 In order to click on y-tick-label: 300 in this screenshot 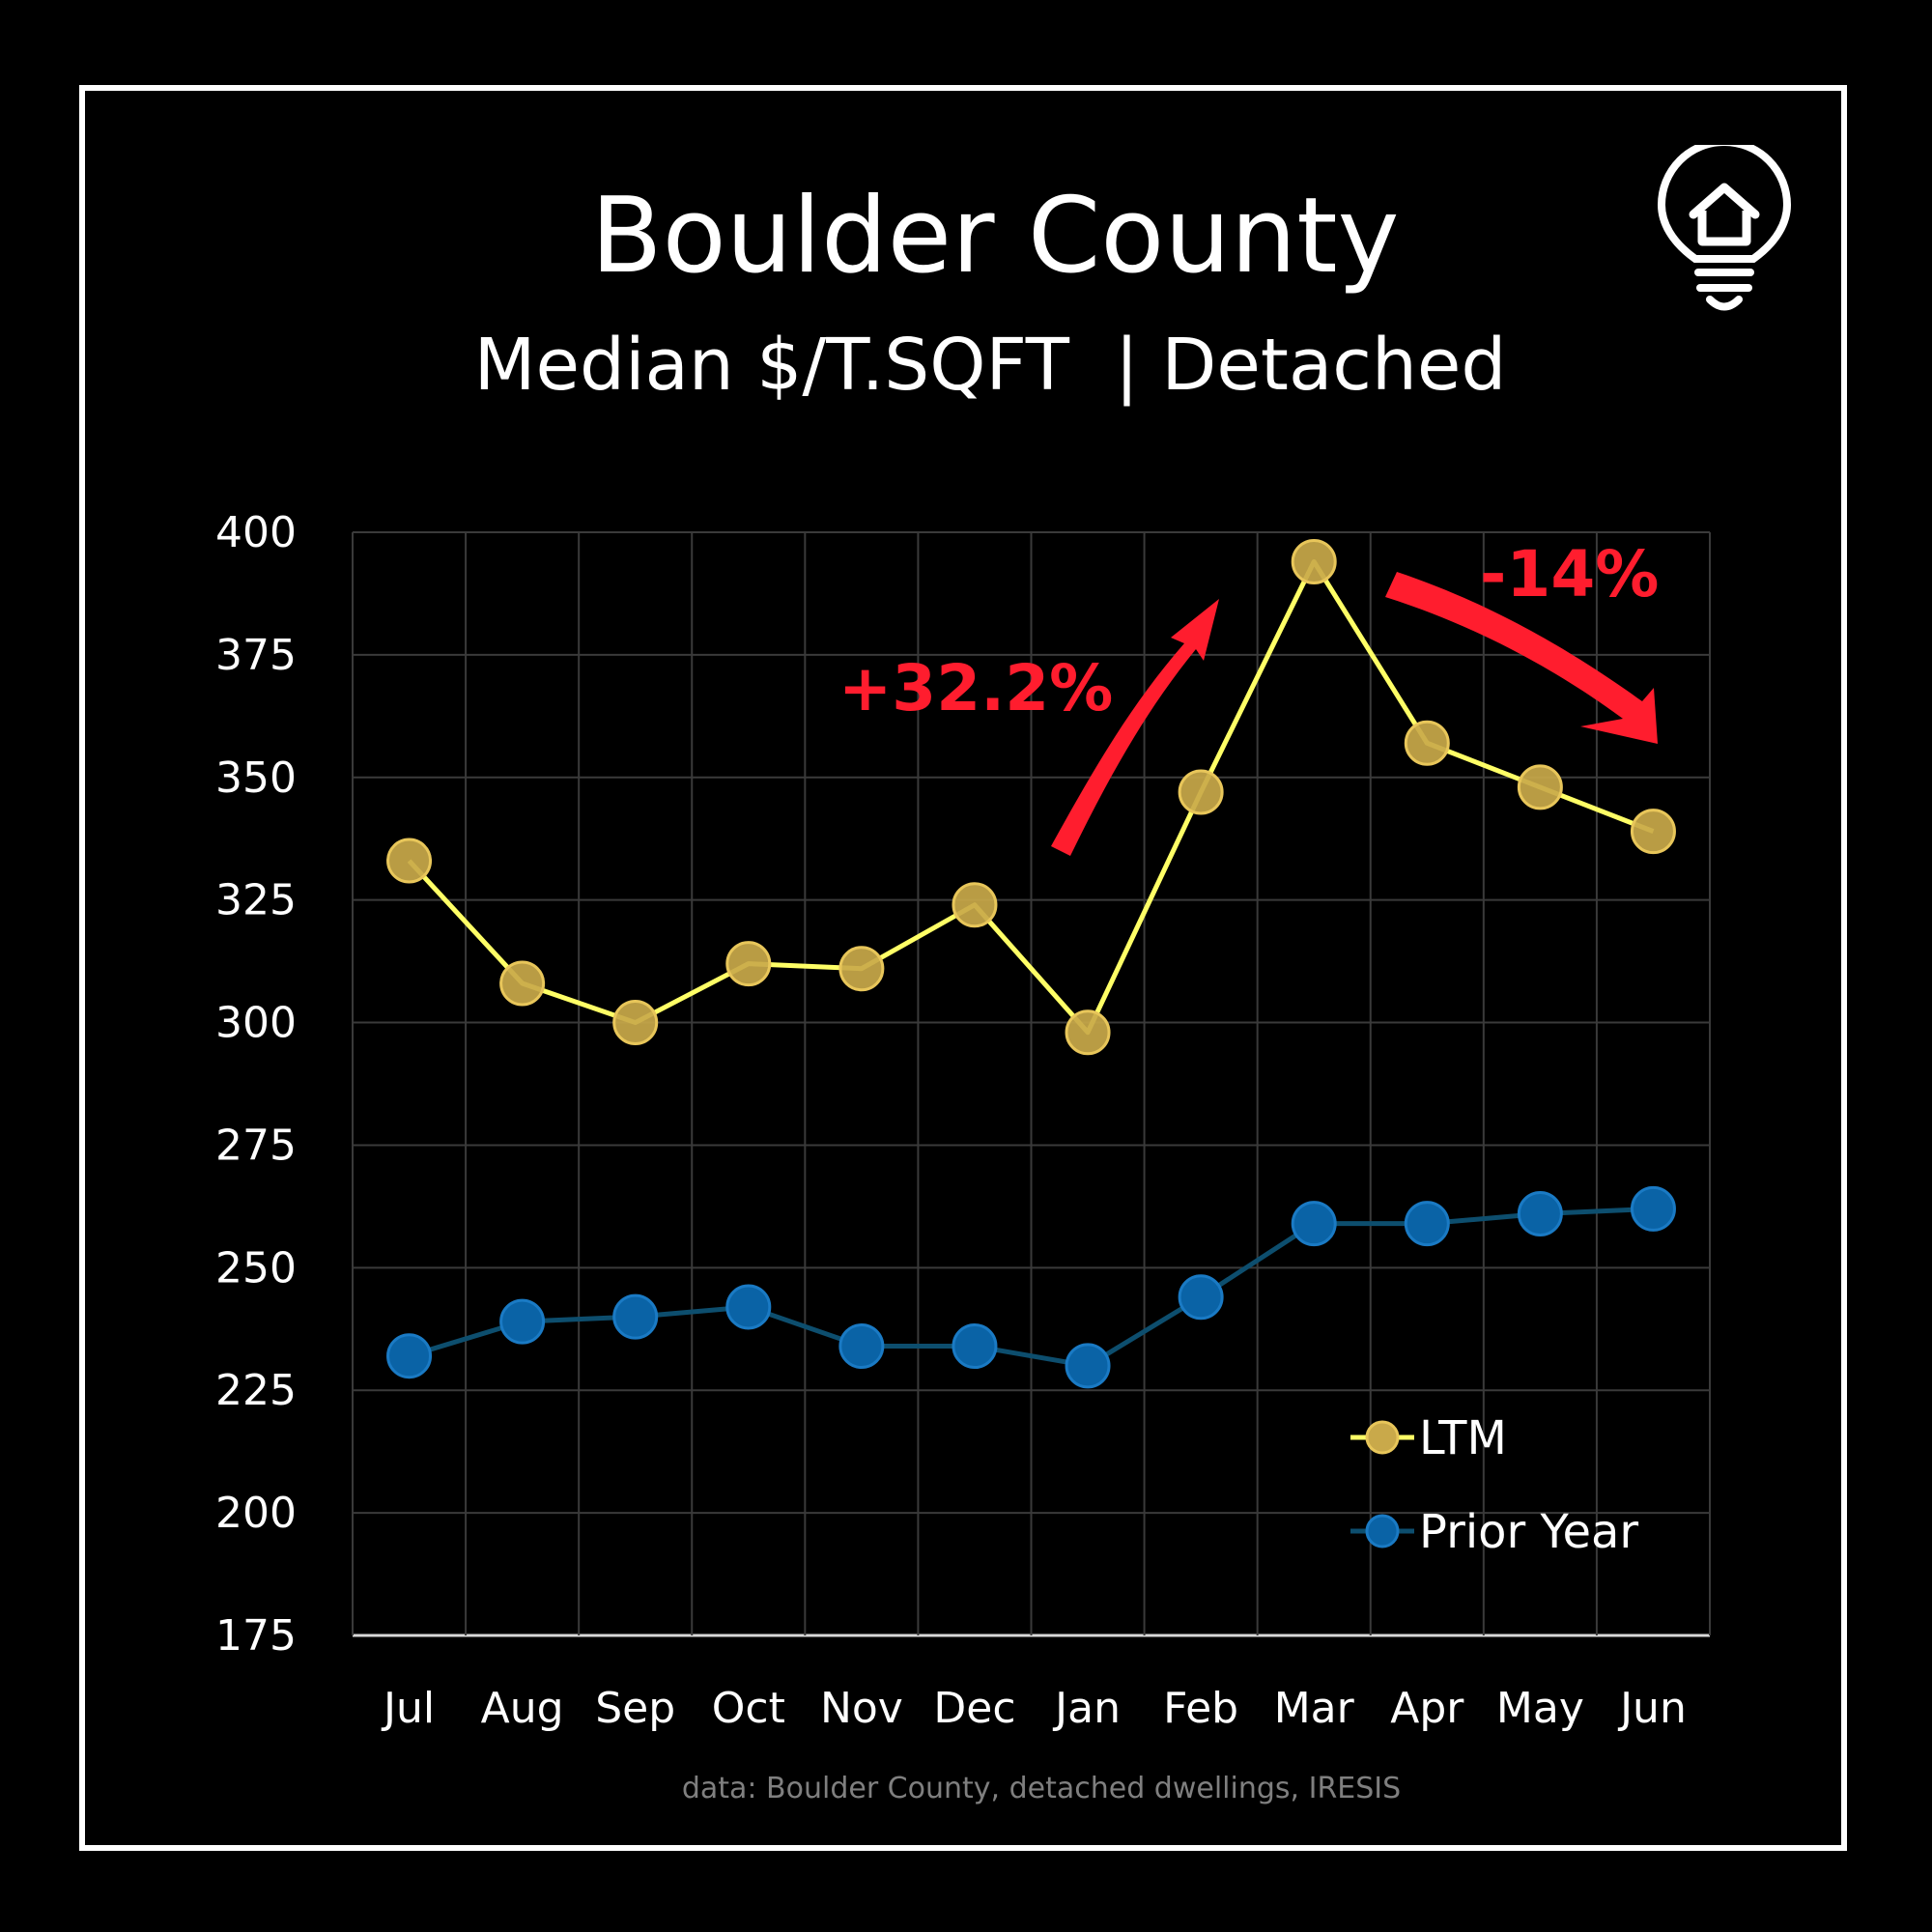, I will do `click(256, 1024)`.